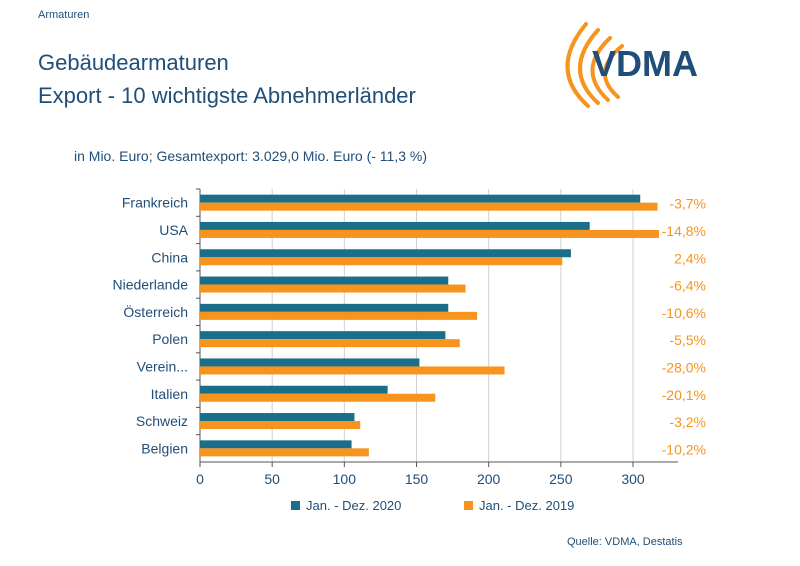  What do you see at coordinates (170, 339) in the screenshot?
I see `category-label: Polen` at bounding box center [170, 339].